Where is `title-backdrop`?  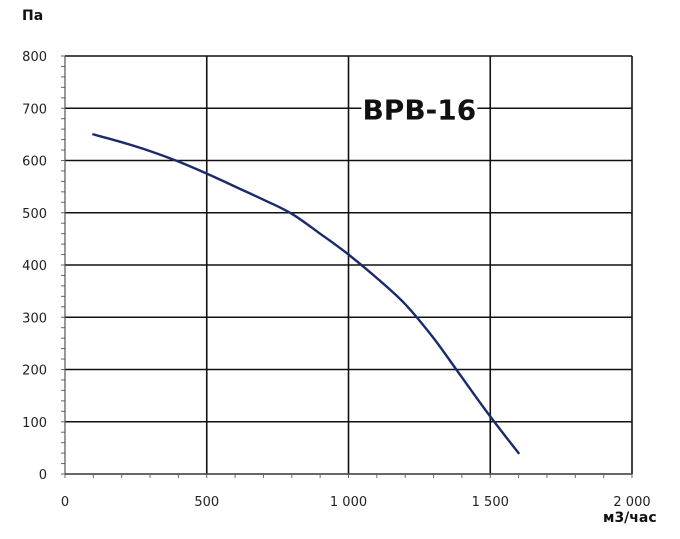 title-backdrop is located at coordinates (419, 109).